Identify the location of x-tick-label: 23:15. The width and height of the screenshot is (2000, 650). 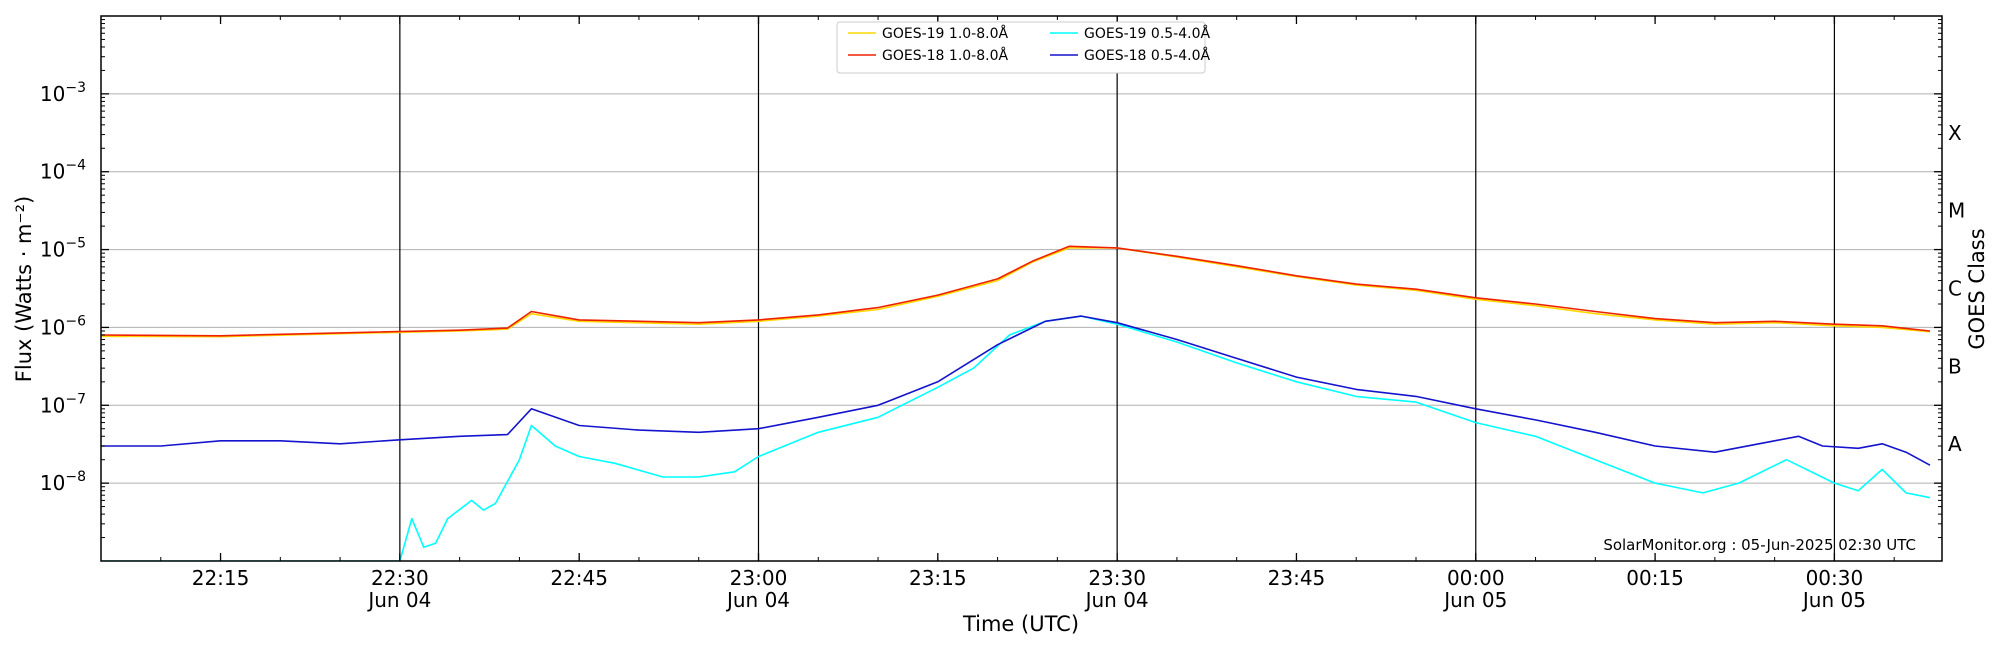
(938, 578).